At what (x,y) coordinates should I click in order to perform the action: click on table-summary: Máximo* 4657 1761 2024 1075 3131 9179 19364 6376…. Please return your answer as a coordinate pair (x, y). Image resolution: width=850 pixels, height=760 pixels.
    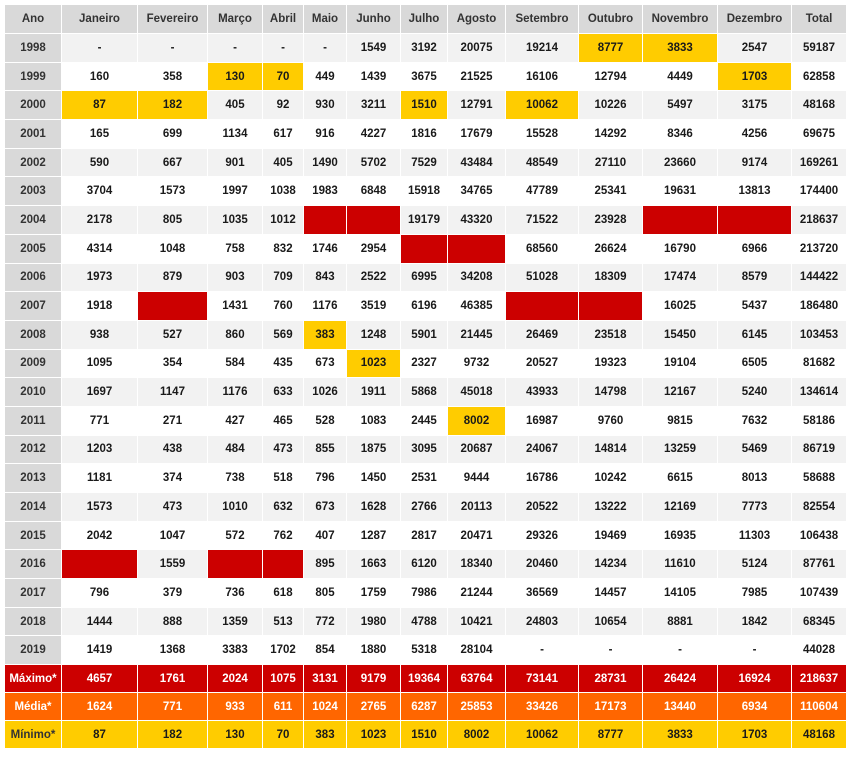
    Looking at the image, I should click on (425, 707).